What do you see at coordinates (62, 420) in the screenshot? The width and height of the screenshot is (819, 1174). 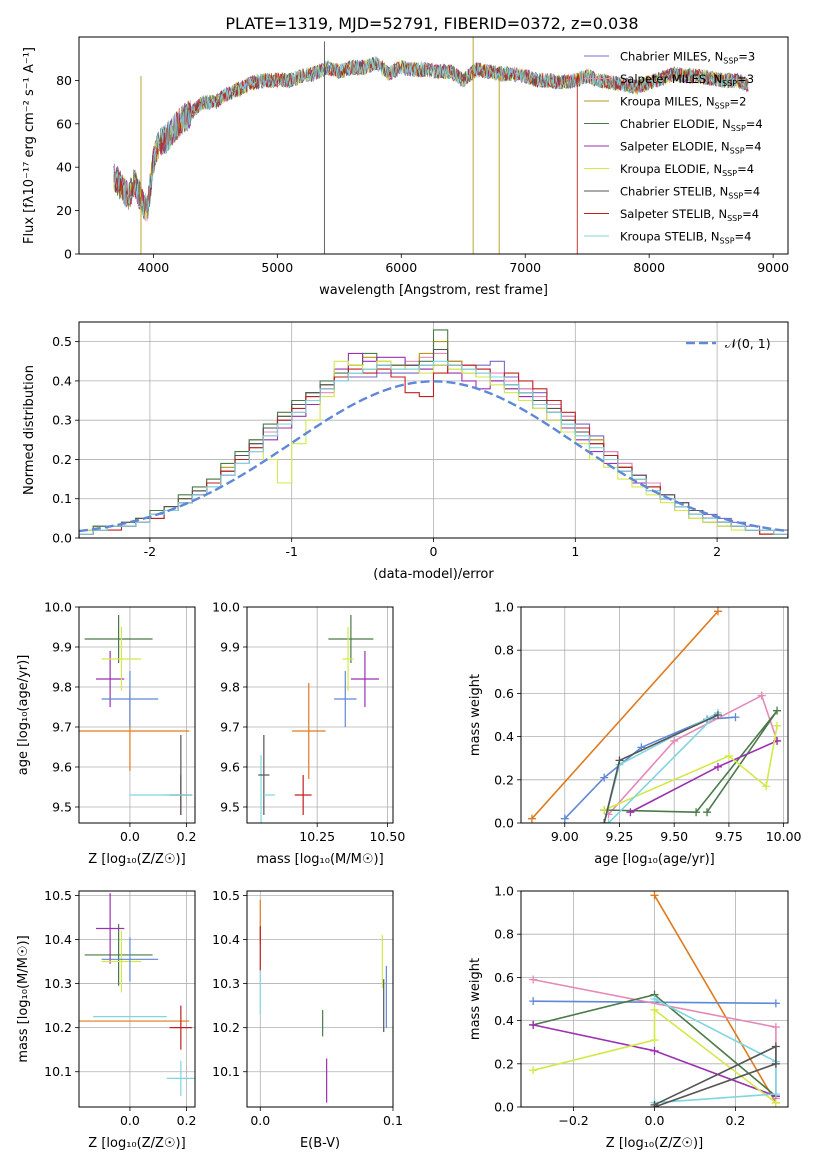 I see `y-tick-label: 0.3` at bounding box center [62, 420].